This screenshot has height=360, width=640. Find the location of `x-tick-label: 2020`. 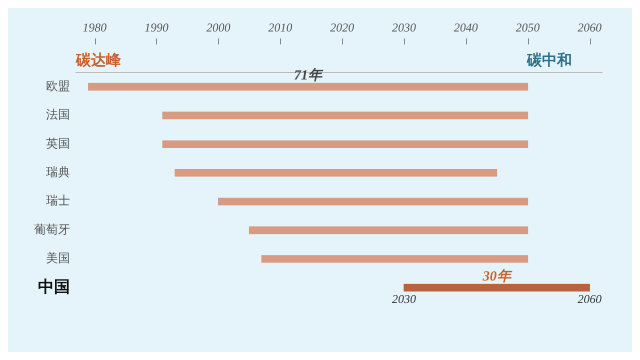

x-tick-label: 2020 is located at coordinates (342, 27).